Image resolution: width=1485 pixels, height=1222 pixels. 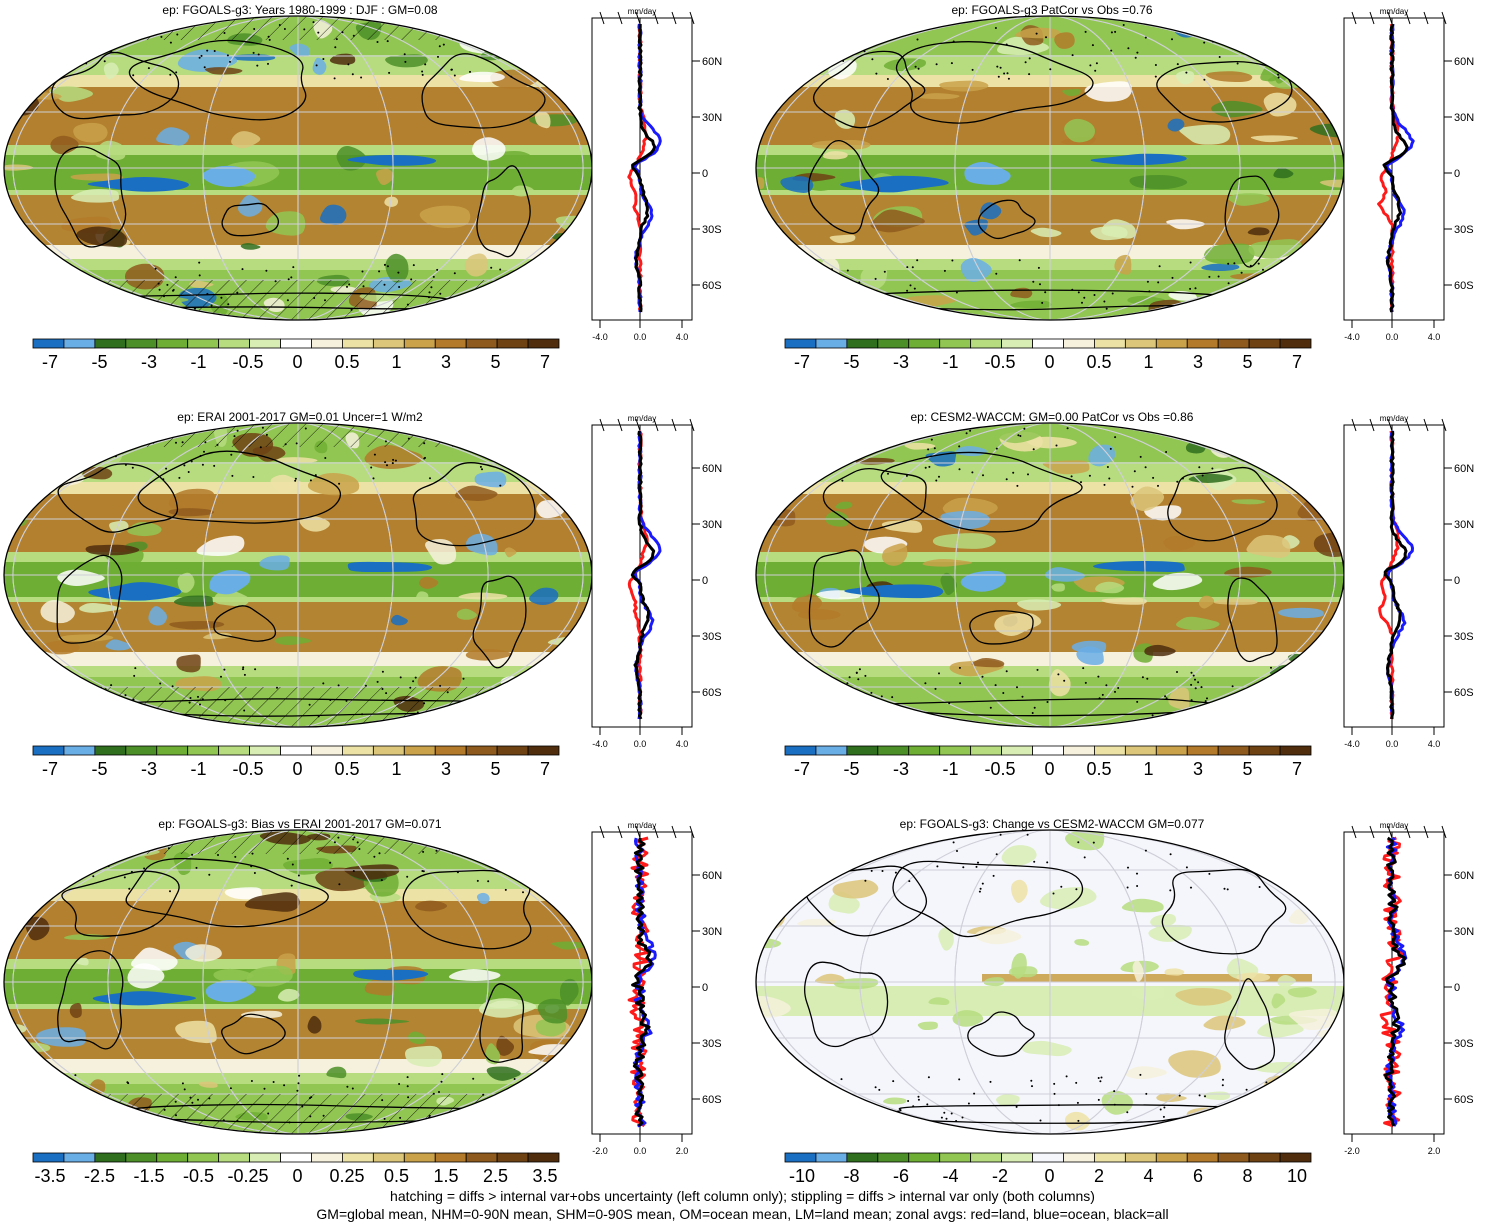 I want to click on colorbar-tick-label: -0.25, so click(x=247, y=1176).